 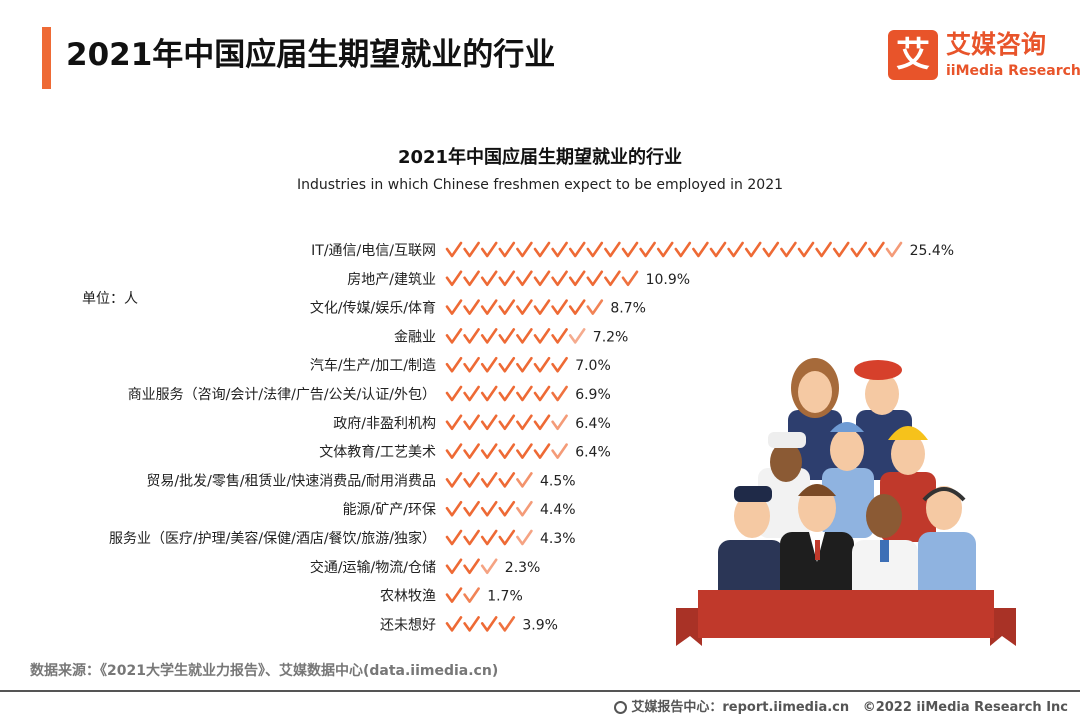 I want to click on category-label: 农林牧渔, so click(x=408, y=597).